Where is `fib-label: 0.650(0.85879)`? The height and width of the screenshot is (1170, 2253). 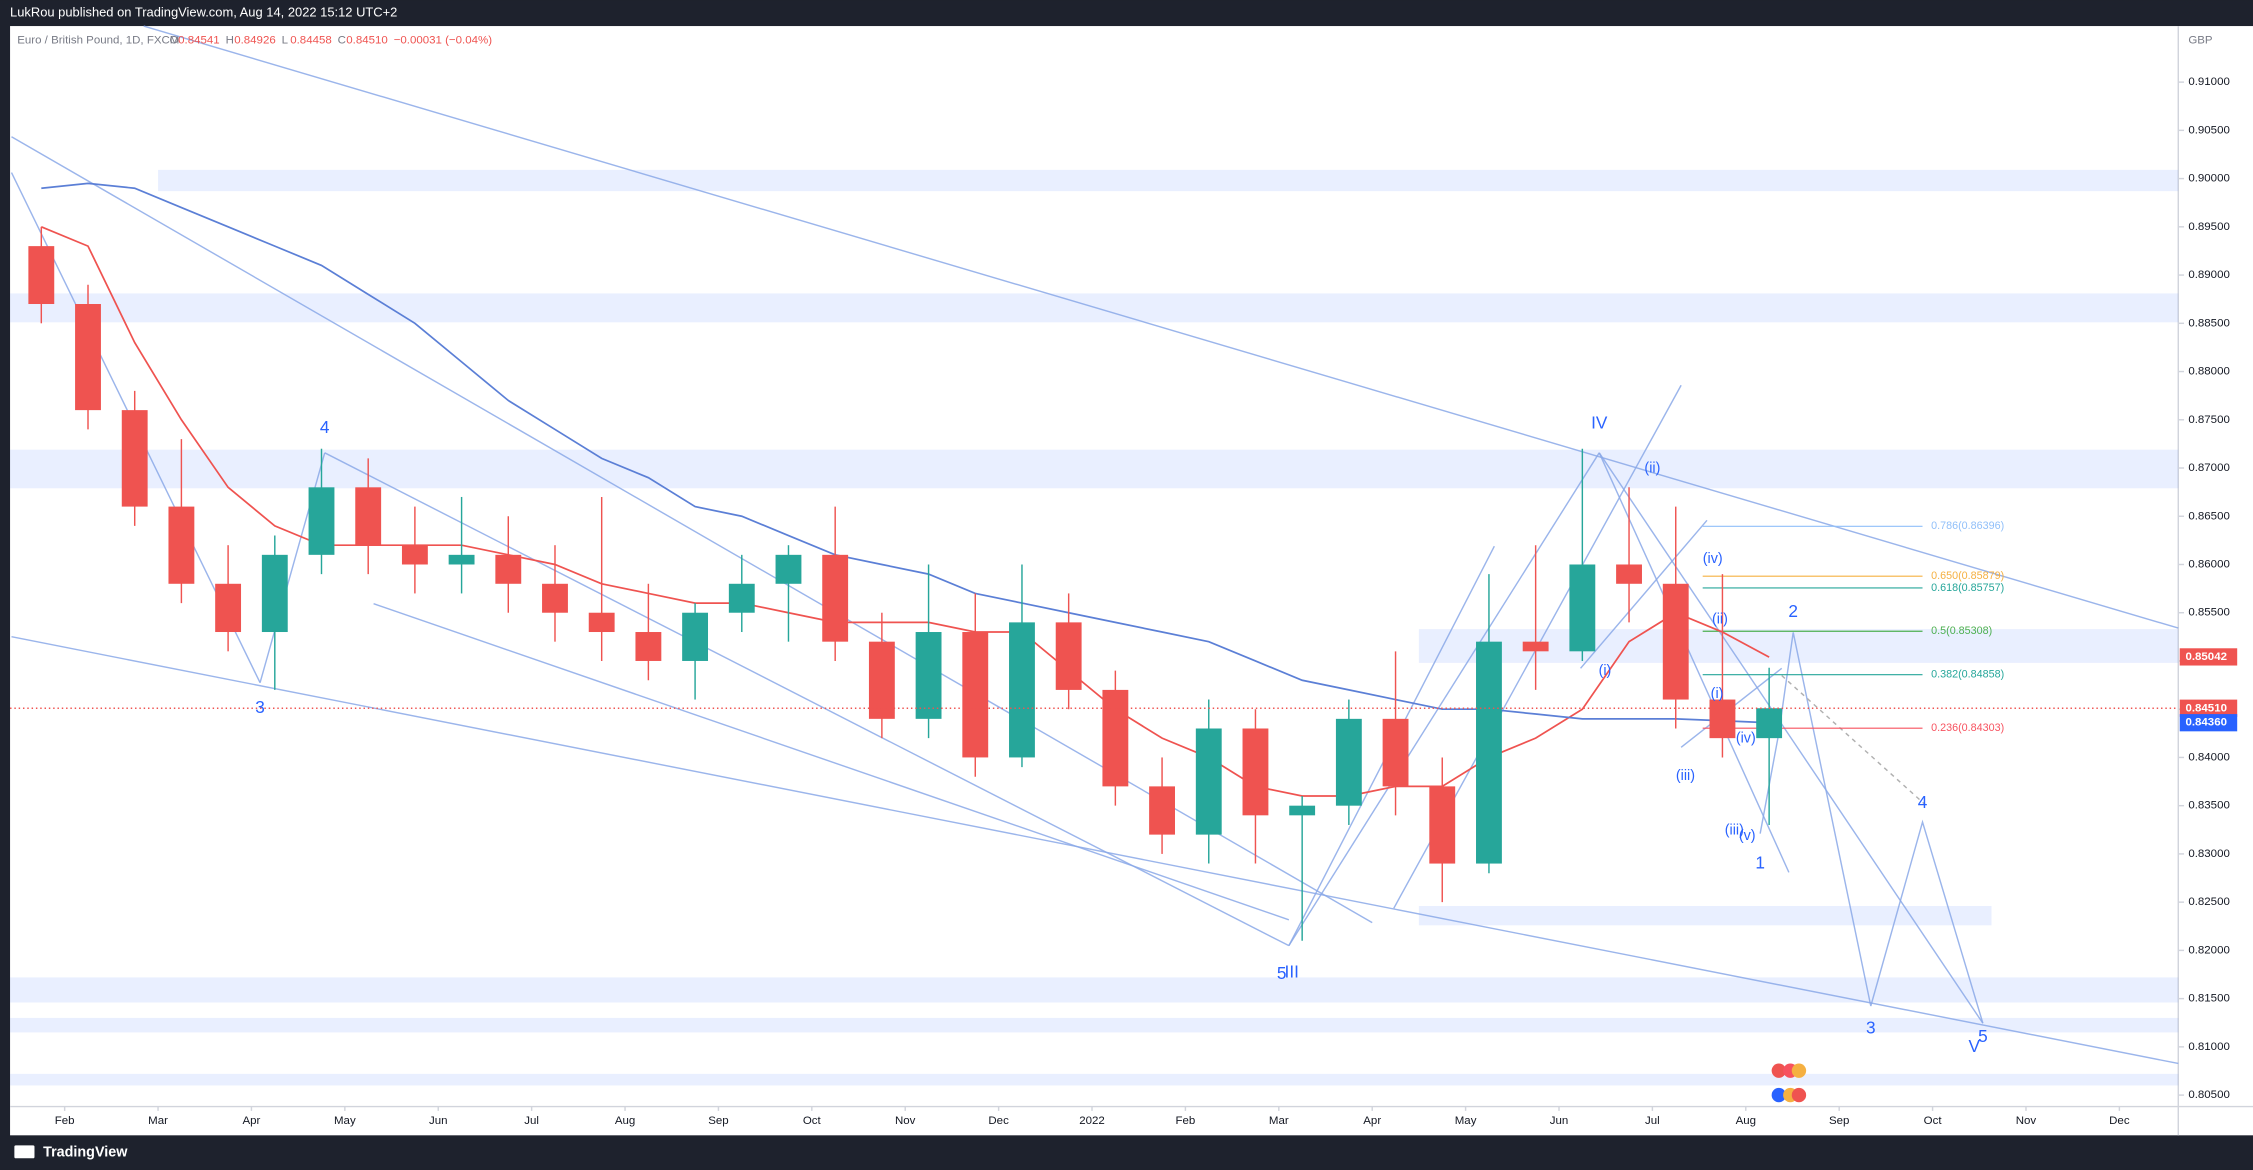
fib-label: 0.650(0.85879) is located at coordinates (1967, 576).